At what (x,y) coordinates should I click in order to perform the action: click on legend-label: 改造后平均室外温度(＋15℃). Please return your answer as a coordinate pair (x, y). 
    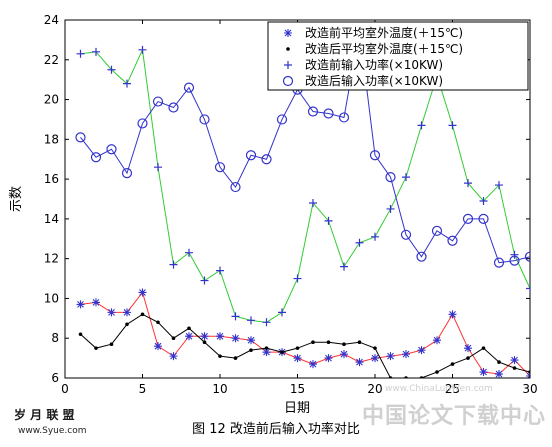
    Looking at the image, I should click on (384, 48).